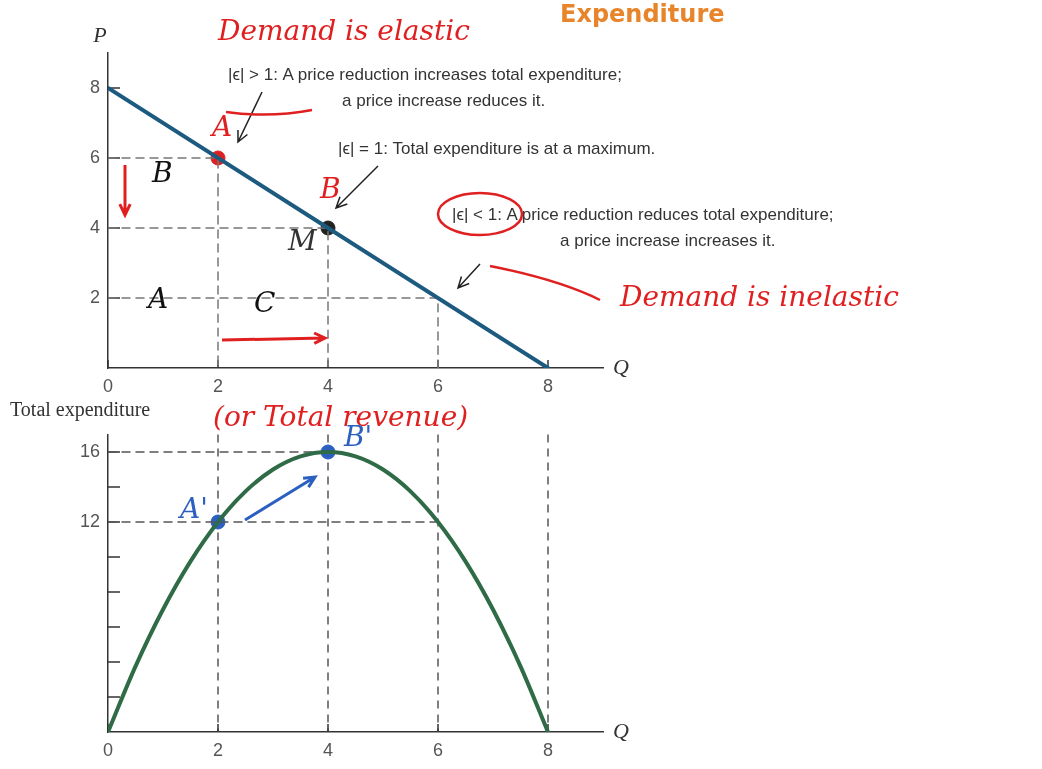 The width and height of the screenshot is (1042, 769). What do you see at coordinates (344, 31) in the screenshot?
I see `text: Demand is elastic` at bounding box center [344, 31].